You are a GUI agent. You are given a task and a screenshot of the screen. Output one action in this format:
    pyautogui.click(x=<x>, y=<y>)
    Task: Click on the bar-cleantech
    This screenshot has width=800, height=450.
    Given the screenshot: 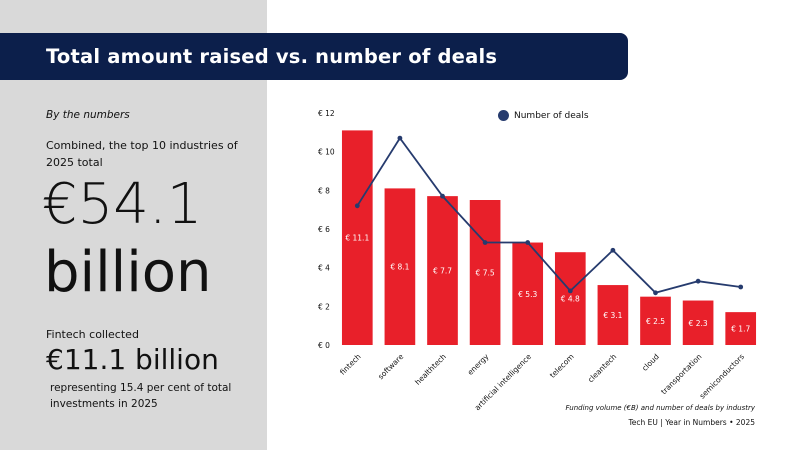 What is the action you would take?
    pyautogui.click(x=613, y=315)
    